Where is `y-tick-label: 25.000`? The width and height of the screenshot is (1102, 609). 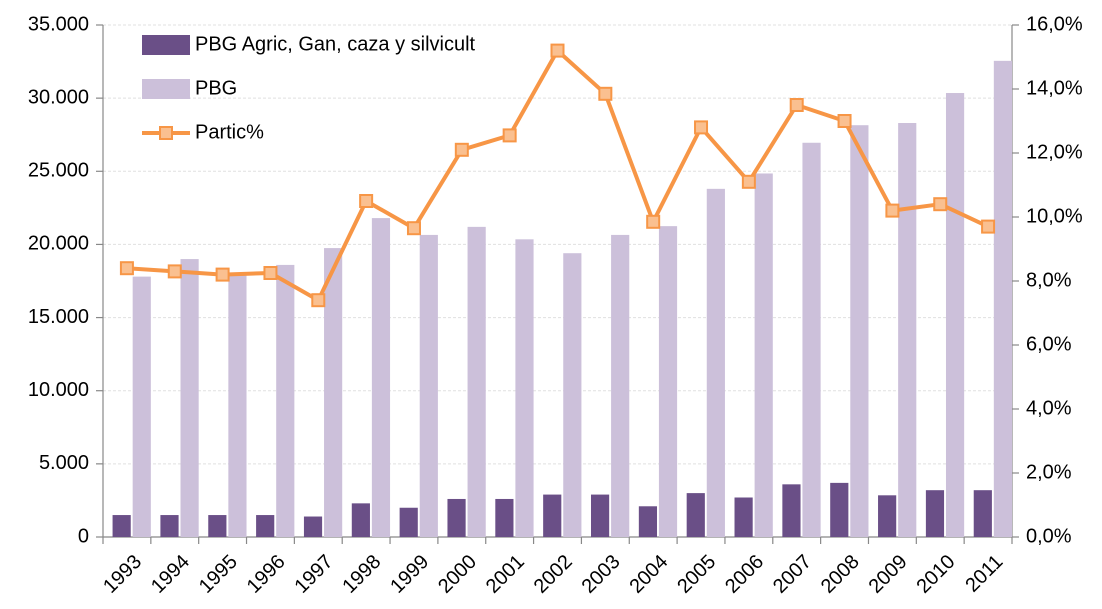 y-tick-label: 25.000 is located at coordinates (58, 171).